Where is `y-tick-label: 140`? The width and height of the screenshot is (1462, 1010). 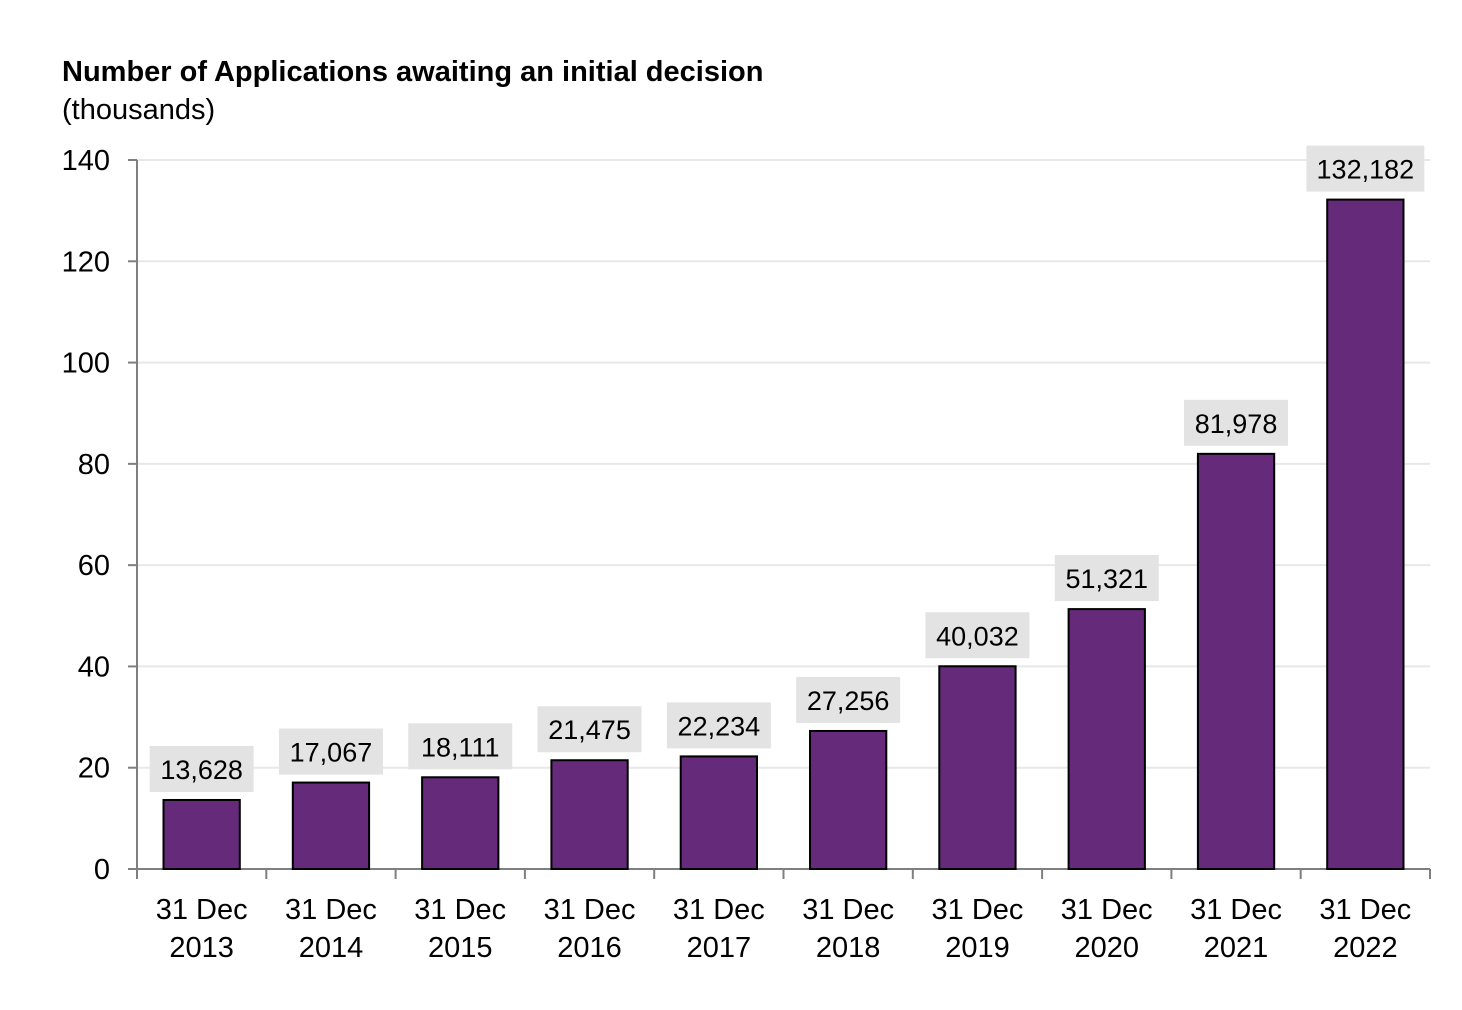 y-tick-label: 140 is located at coordinates (86, 161).